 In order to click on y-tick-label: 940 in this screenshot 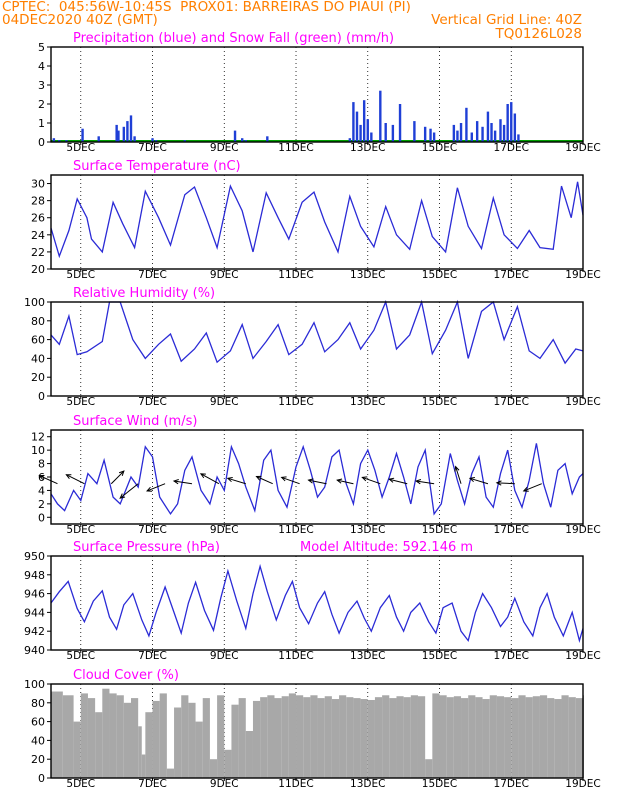, I will do `click(34, 650)`.